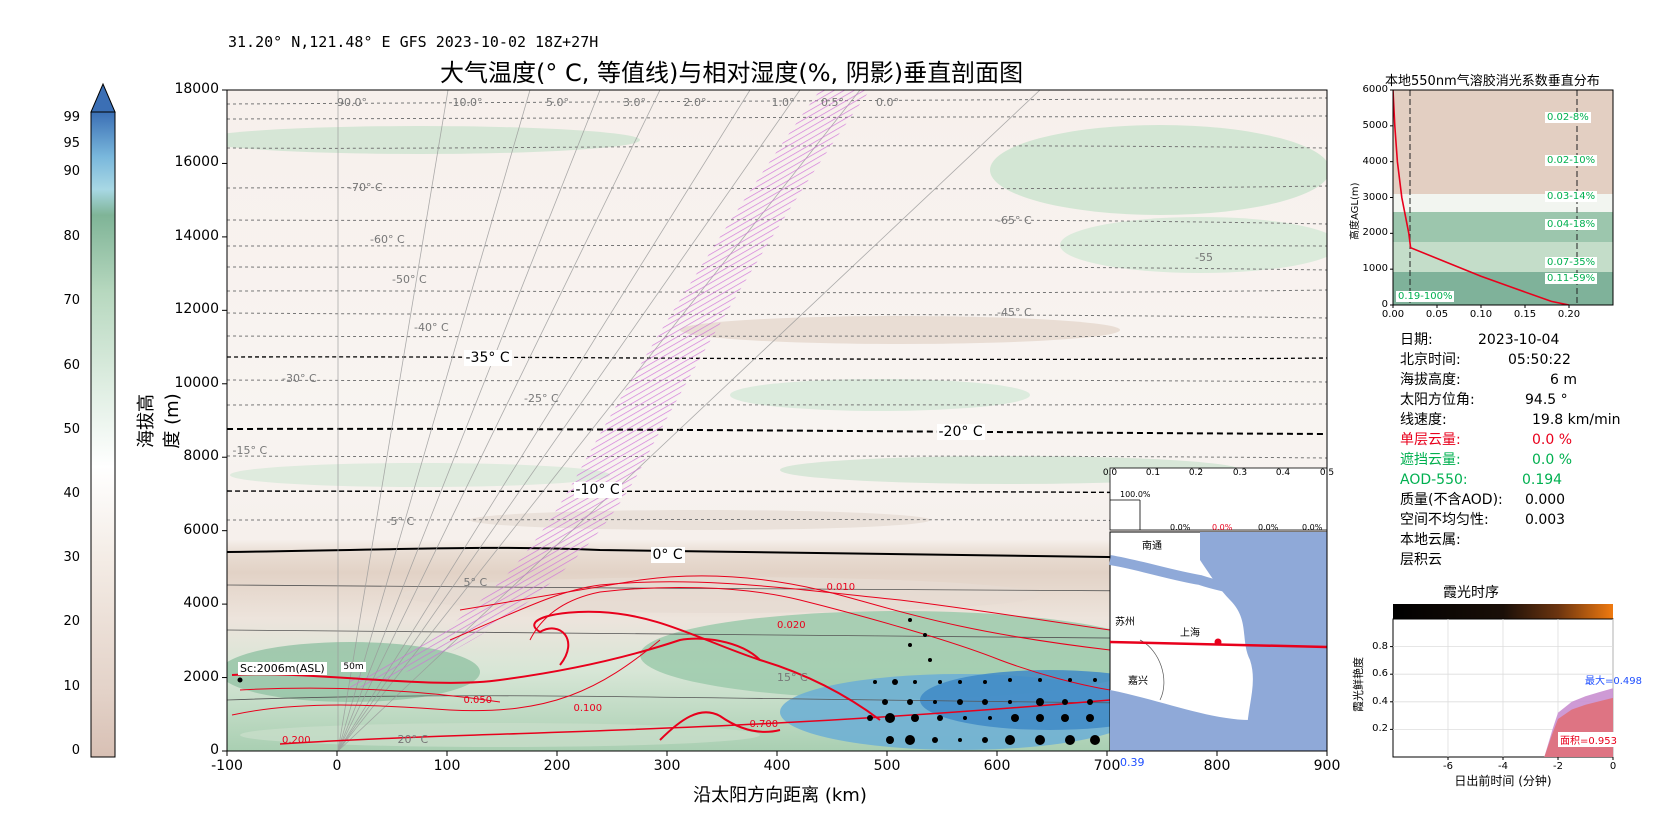 The width and height of the screenshot is (1680, 840). I want to click on info-altitude: 海拔高度: 6 m, so click(1488, 380).